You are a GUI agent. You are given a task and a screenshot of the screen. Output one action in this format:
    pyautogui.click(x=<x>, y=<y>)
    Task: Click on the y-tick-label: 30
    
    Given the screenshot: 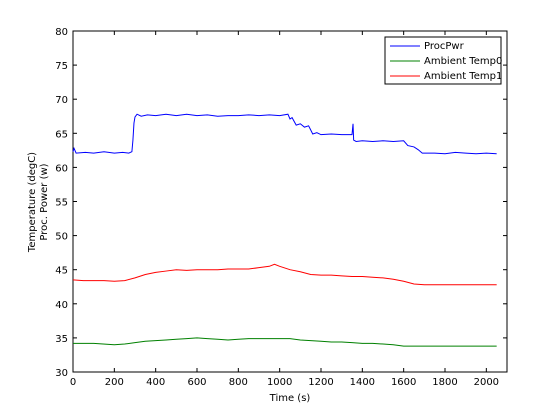 What is the action you would take?
    pyautogui.click(x=61, y=373)
    